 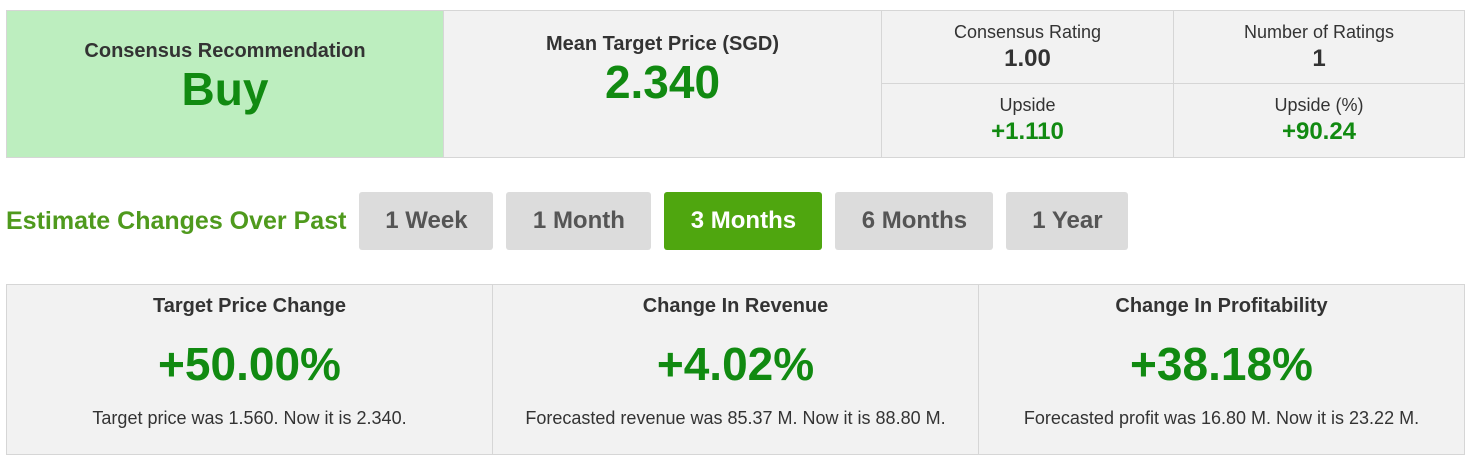 I want to click on upside-cell: Upside +1.110, so click(x=1028, y=120).